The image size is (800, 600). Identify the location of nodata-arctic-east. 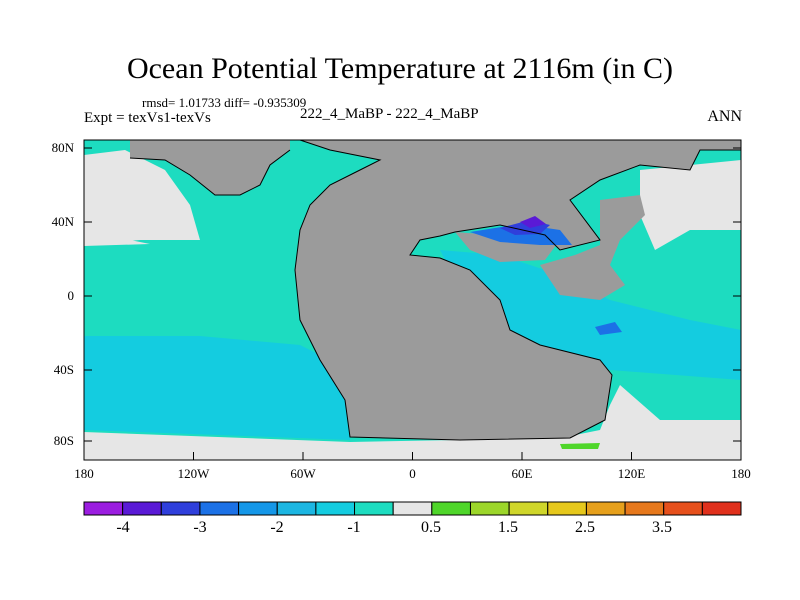
(690, 205).